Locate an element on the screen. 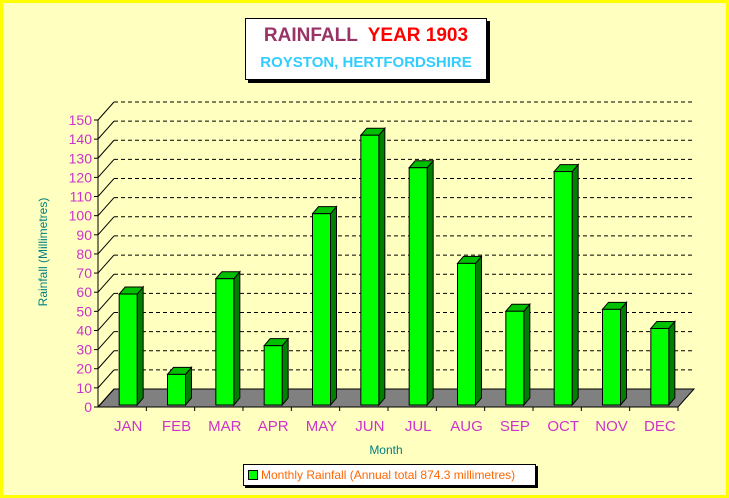 This screenshot has width=729, height=498. y-tick-label: 60 is located at coordinates (84, 292).